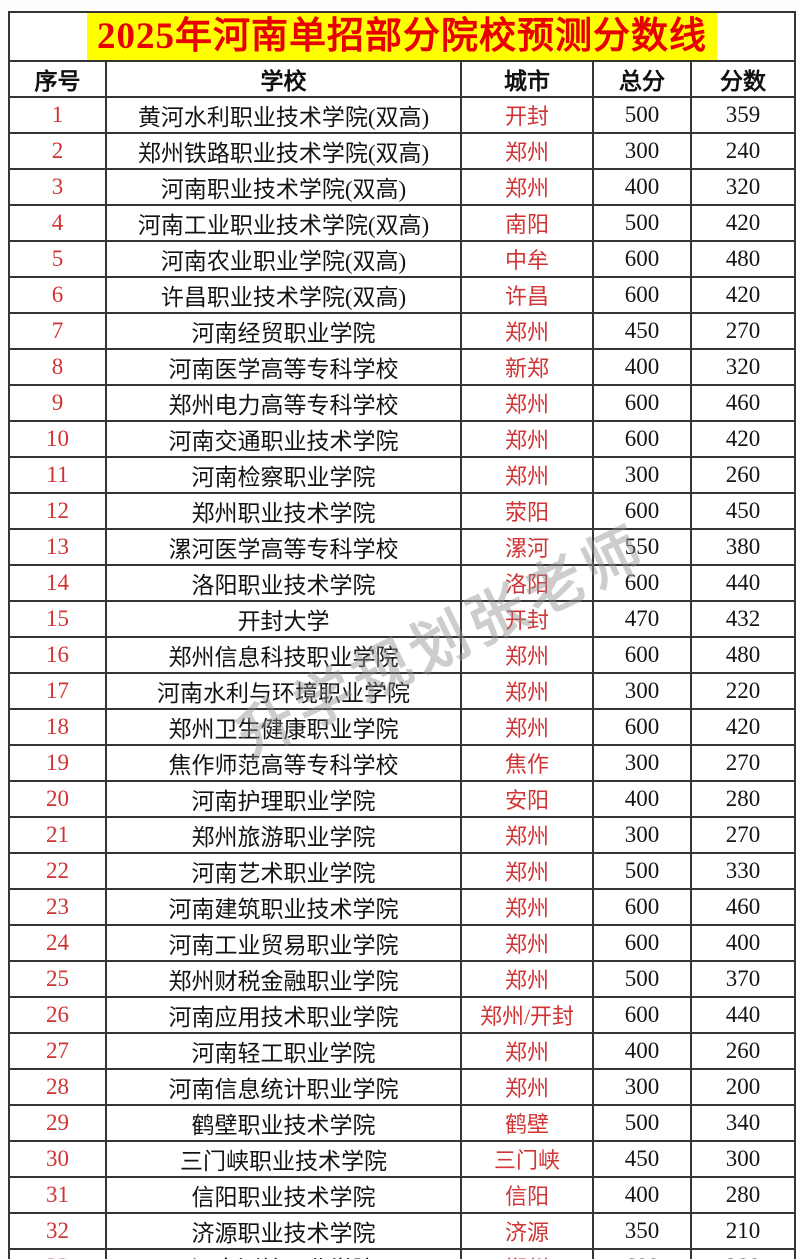 The height and width of the screenshot is (1259, 800). I want to click on city-name-cell: 新郑, so click(527, 367).